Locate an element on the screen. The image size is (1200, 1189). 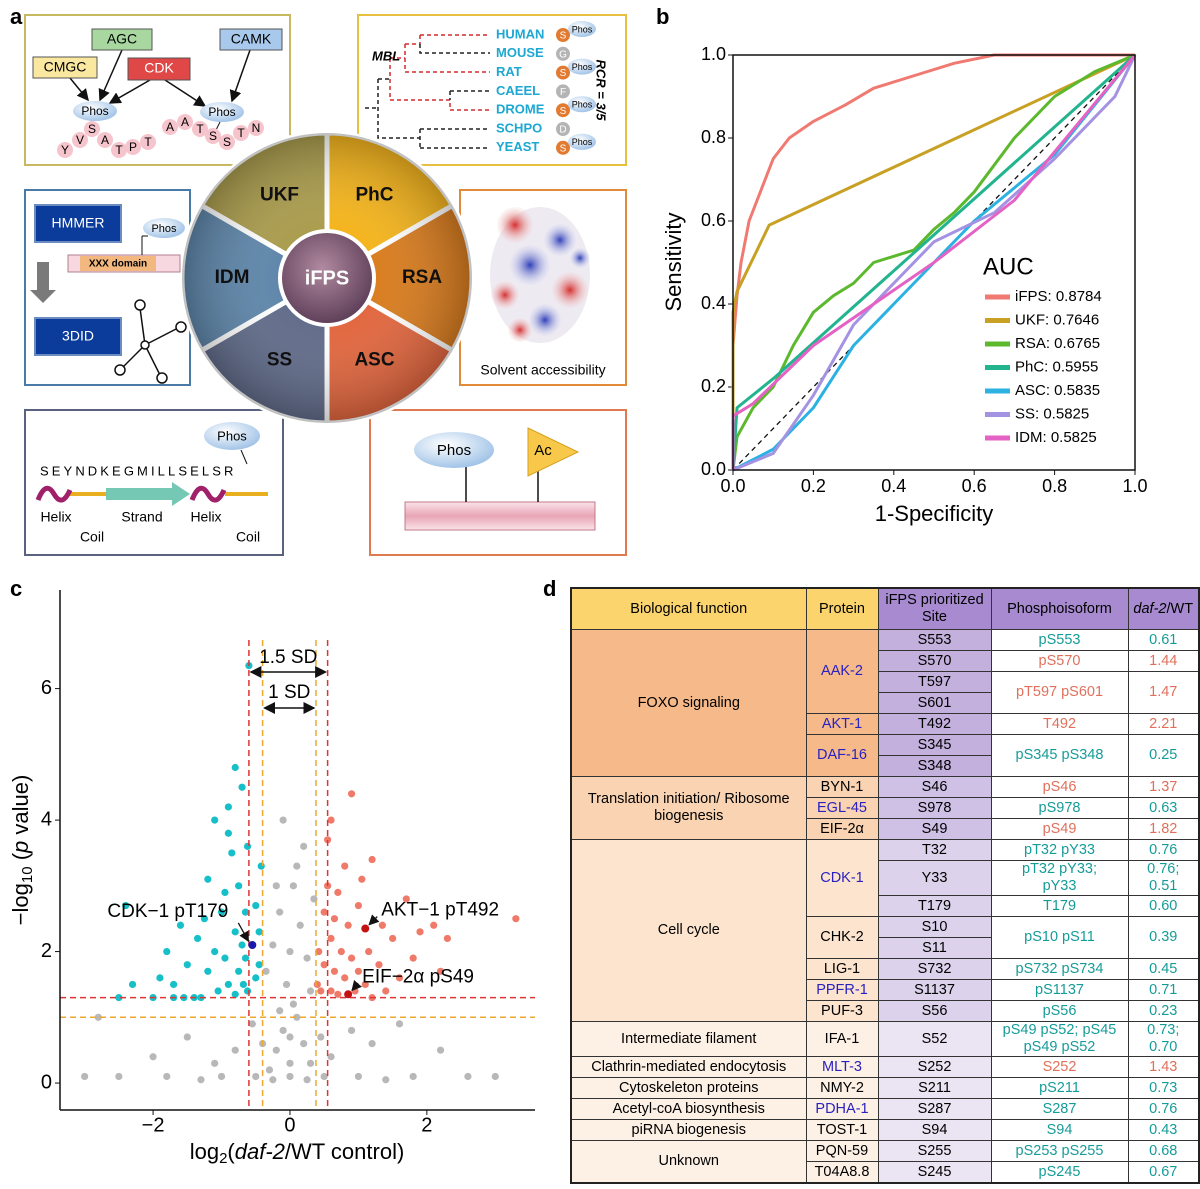
link is located at coordinates (244, 457).